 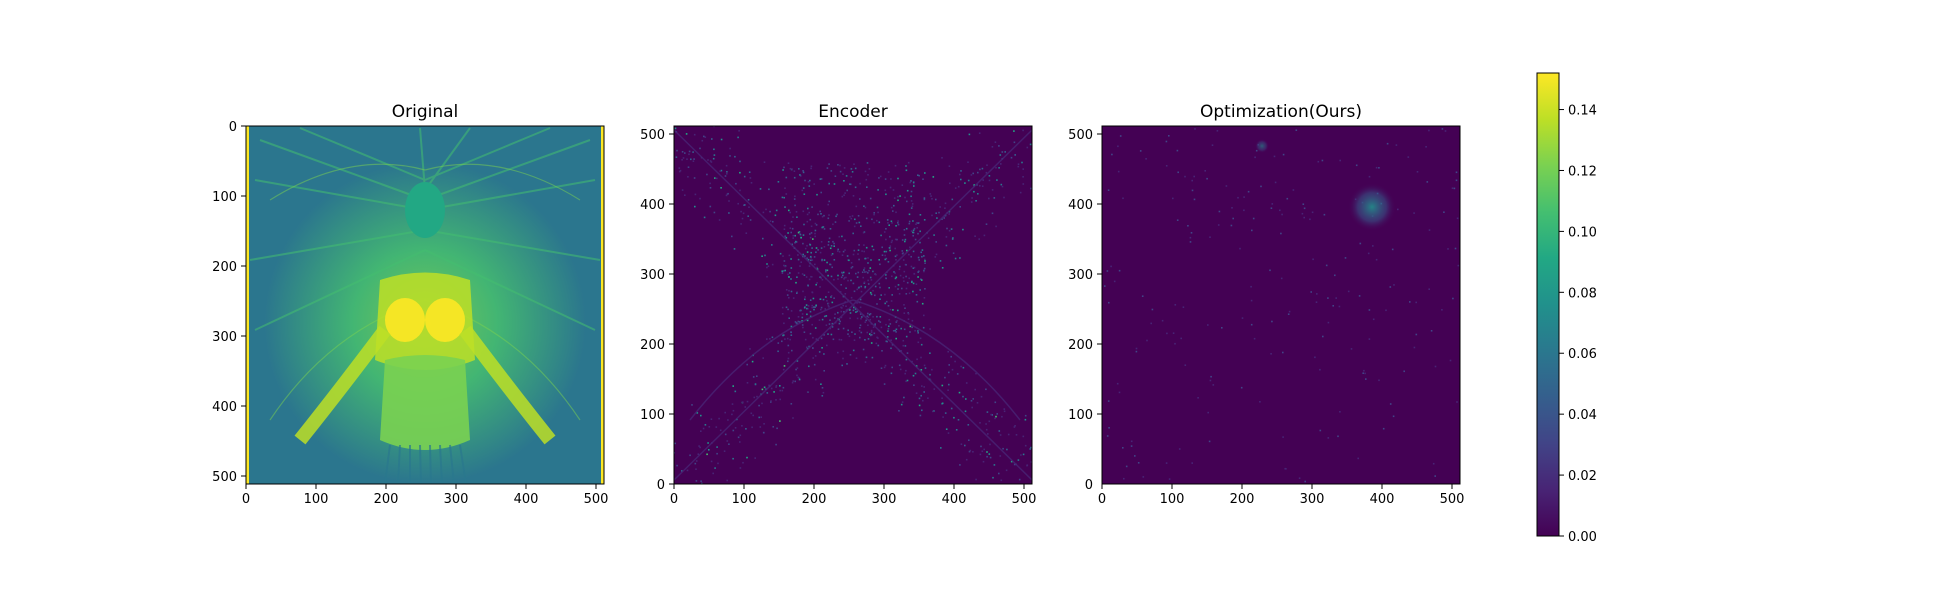 What do you see at coordinates (224, 197) in the screenshot?
I see `svg-text: 100` at bounding box center [224, 197].